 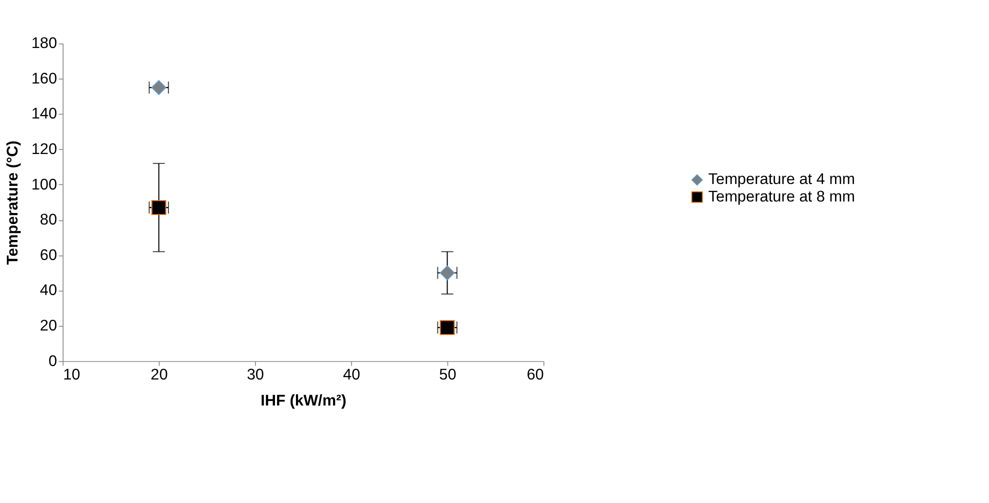 What do you see at coordinates (49, 326) in the screenshot?
I see `y-tick-label: 20` at bounding box center [49, 326].